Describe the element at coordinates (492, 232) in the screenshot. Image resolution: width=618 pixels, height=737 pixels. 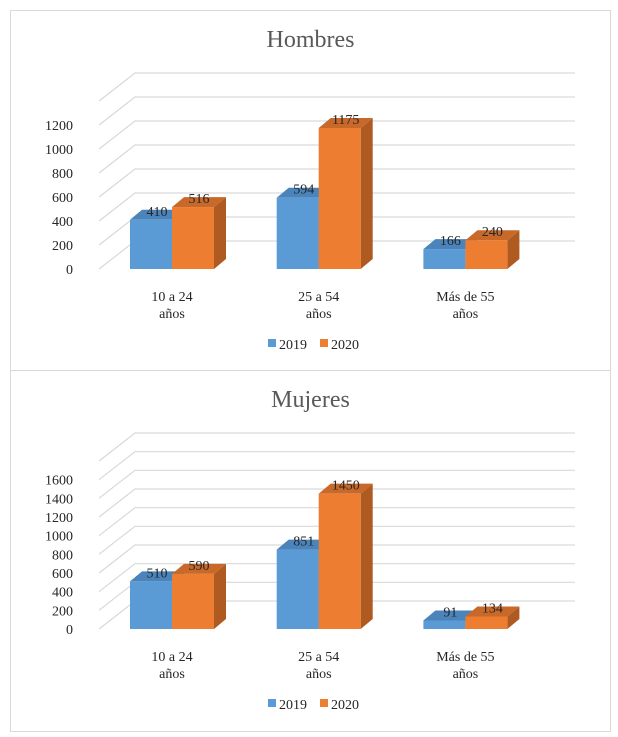
I see `data-label: 240` at that location.